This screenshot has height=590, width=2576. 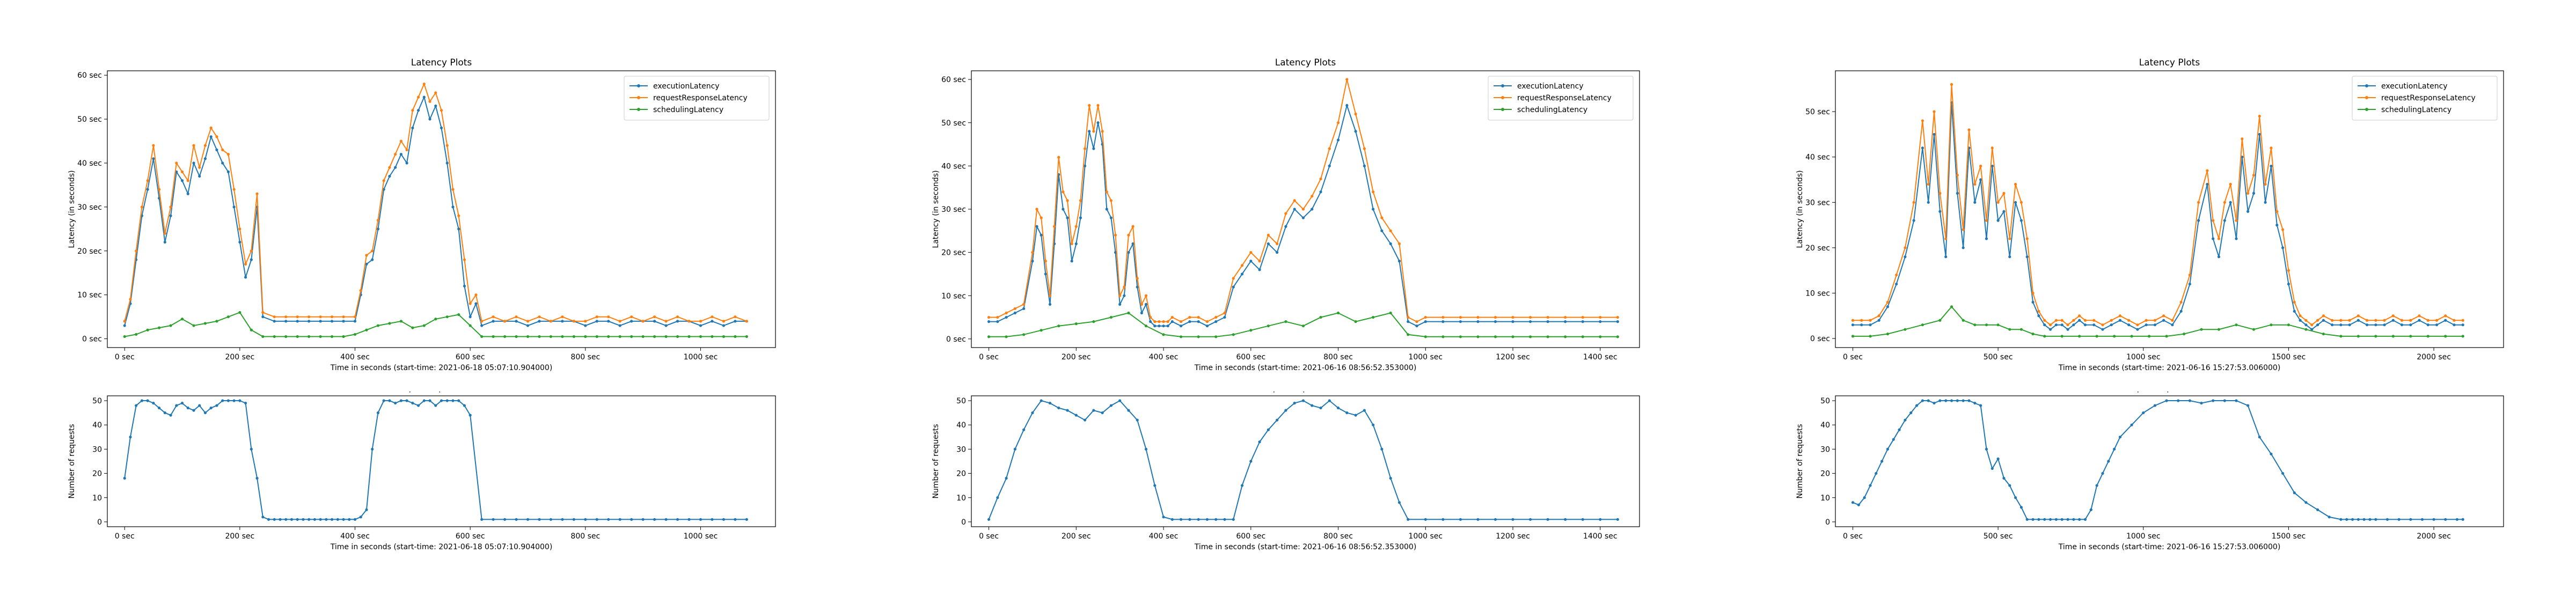 I want to click on y-tick-label: 50, so click(x=97, y=401).